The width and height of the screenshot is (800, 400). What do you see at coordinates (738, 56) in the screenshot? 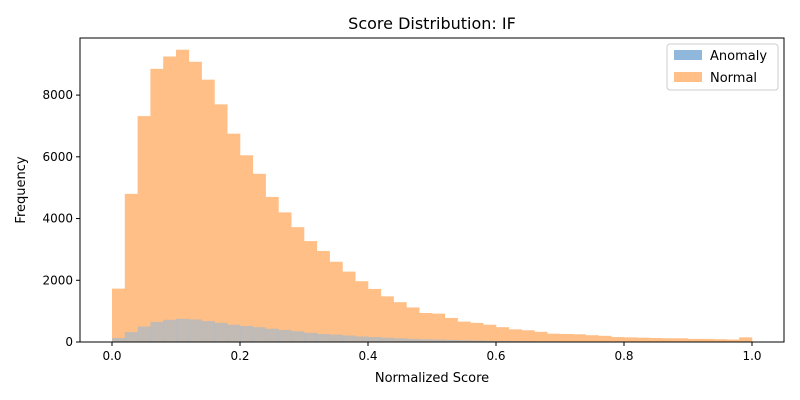
I see `legend-label-anomaly: Anomaly` at bounding box center [738, 56].